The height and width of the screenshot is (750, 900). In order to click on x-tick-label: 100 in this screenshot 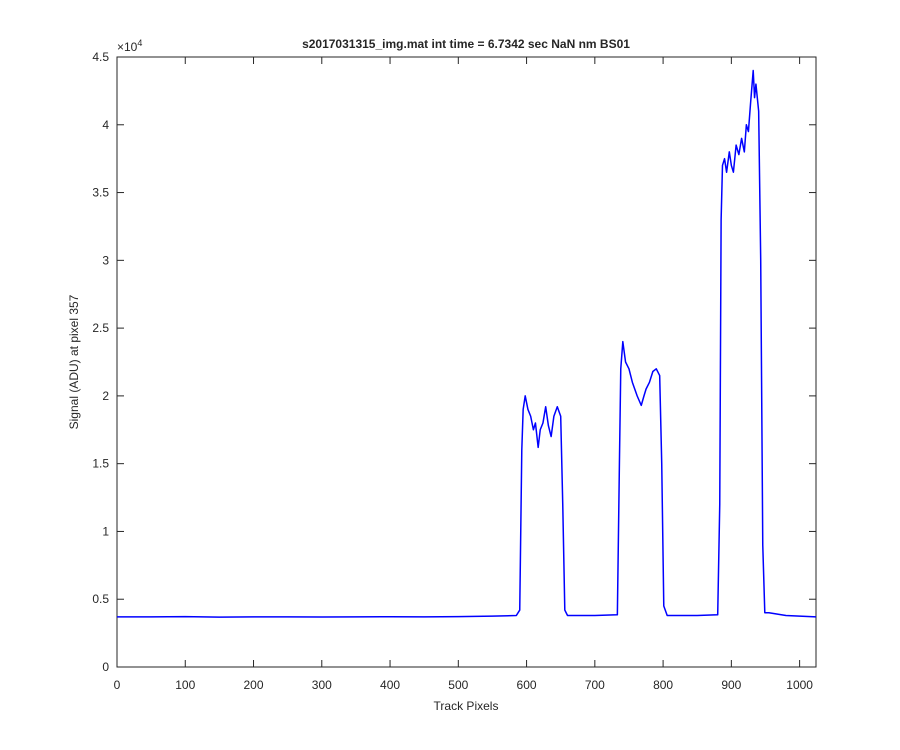, I will do `click(185, 685)`.